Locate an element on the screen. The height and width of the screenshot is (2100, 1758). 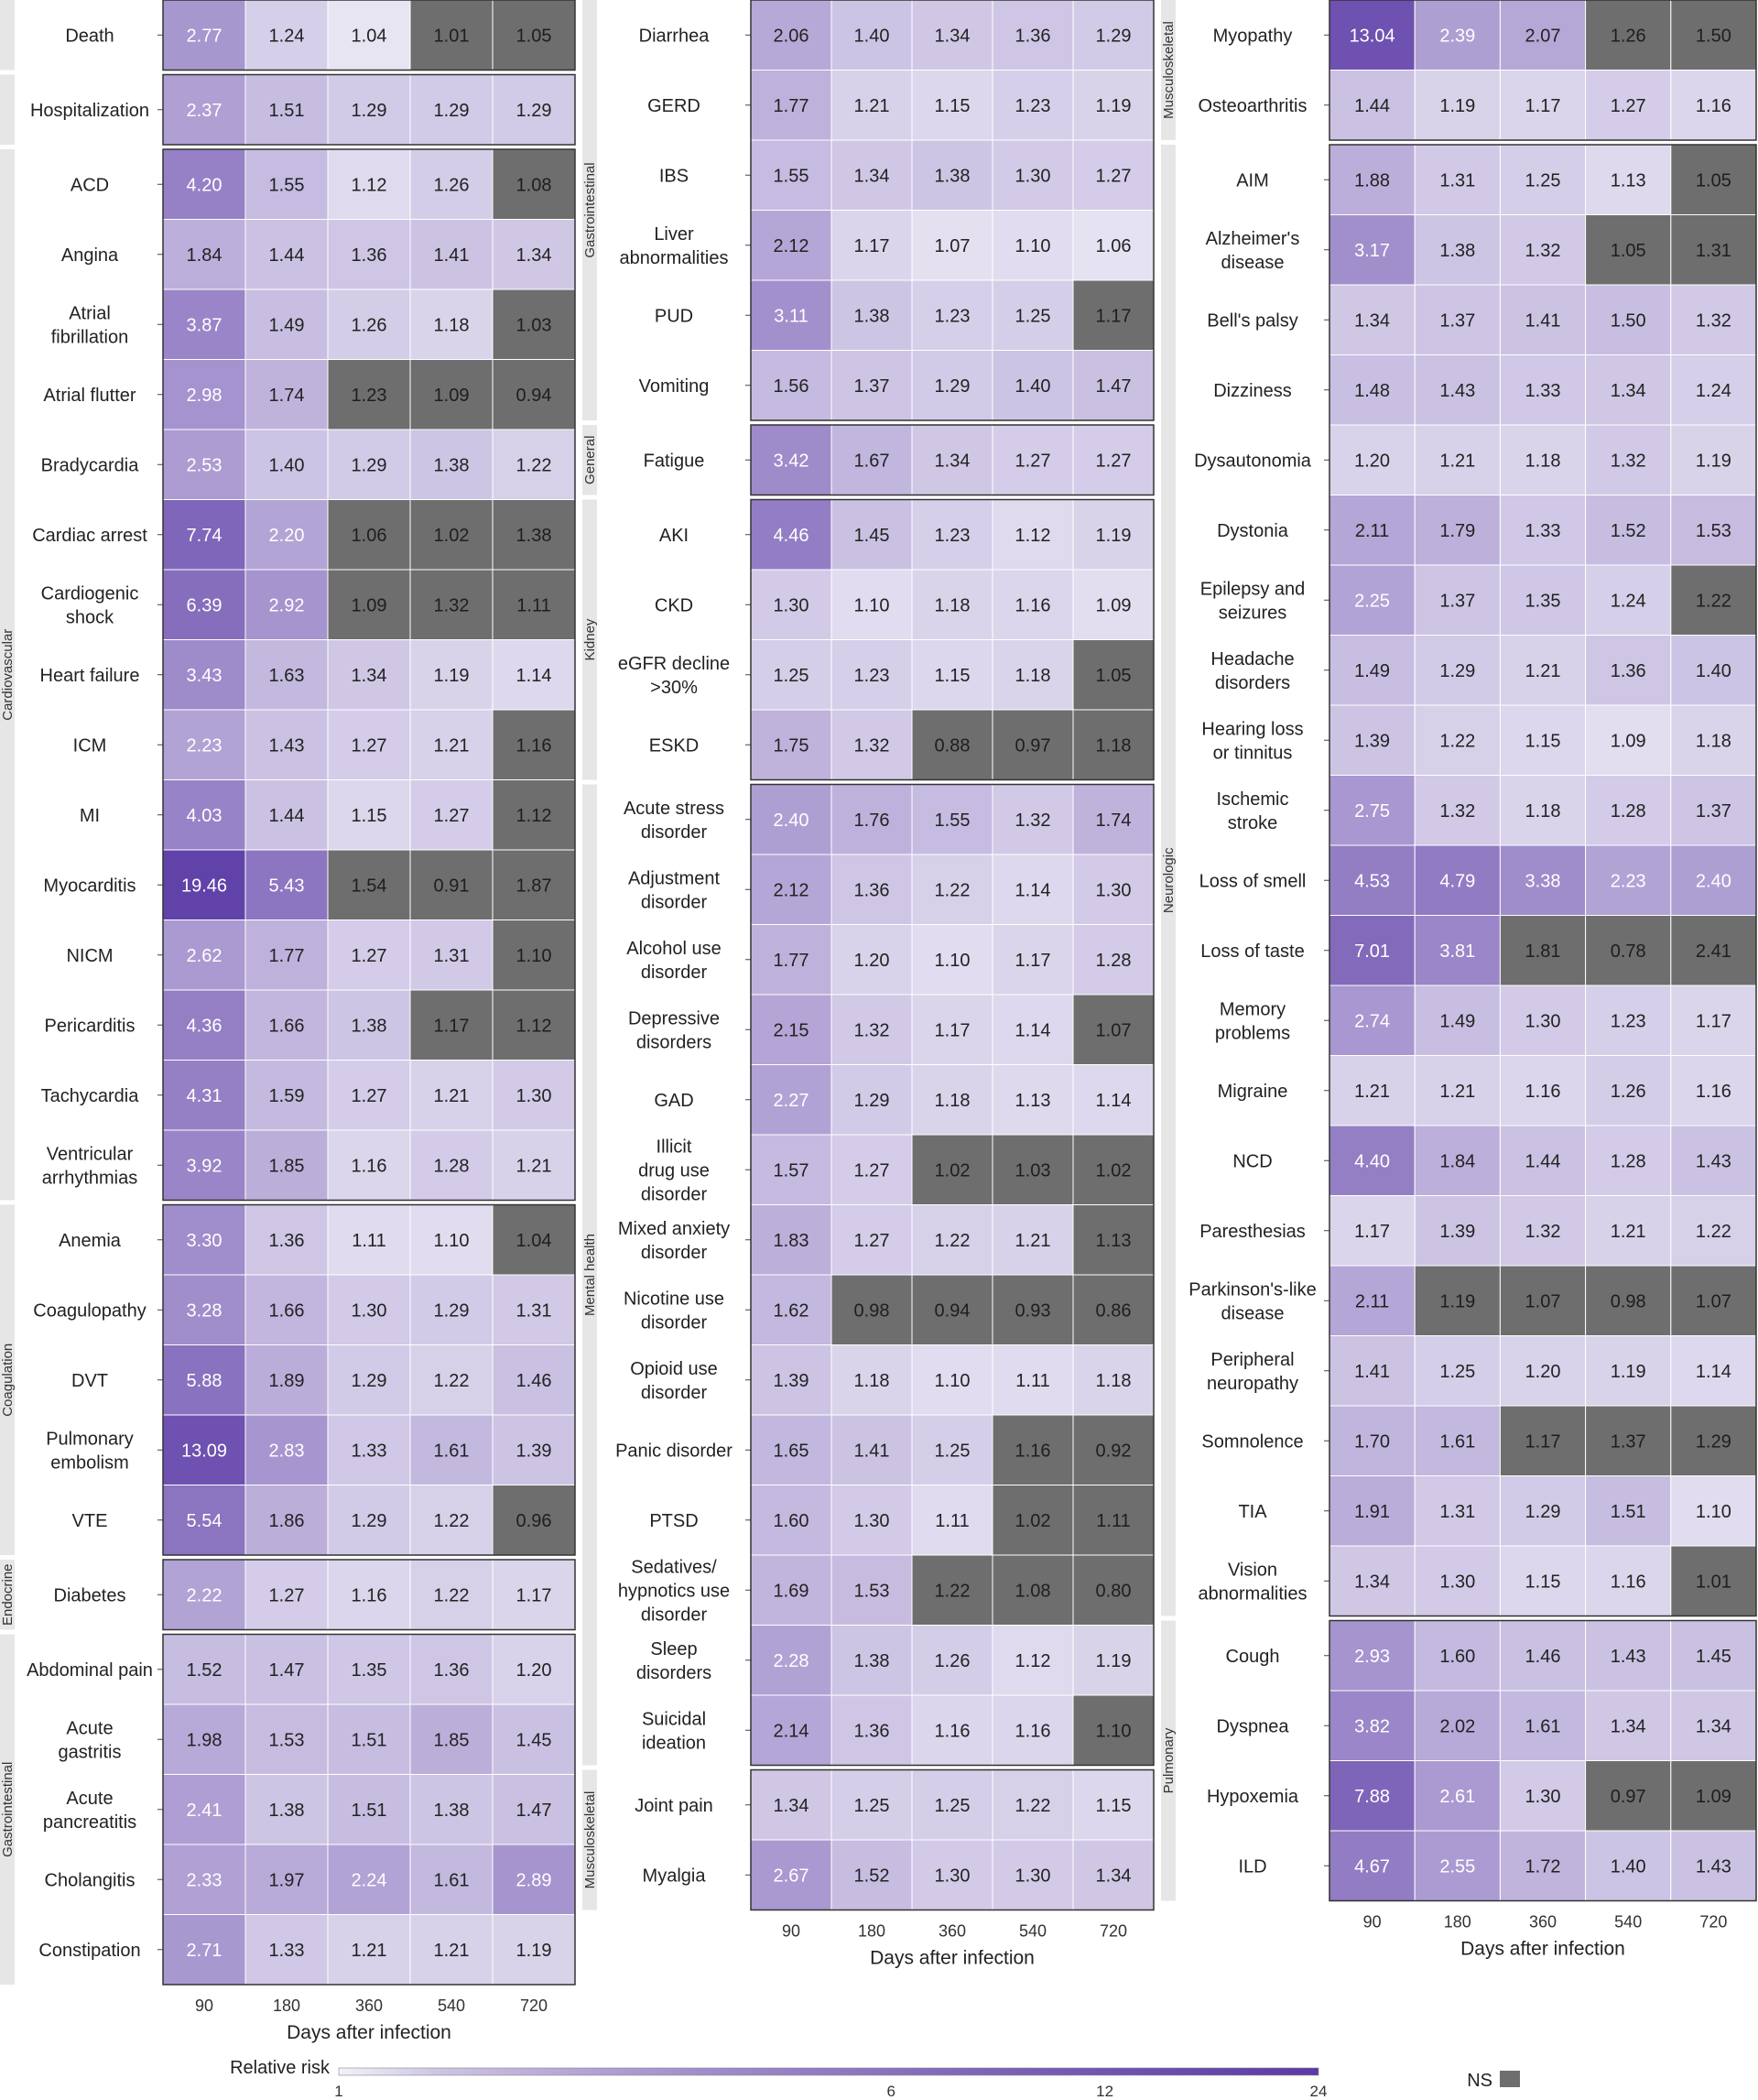
cell-value: 2.53 is located at coordinates (204, 465).